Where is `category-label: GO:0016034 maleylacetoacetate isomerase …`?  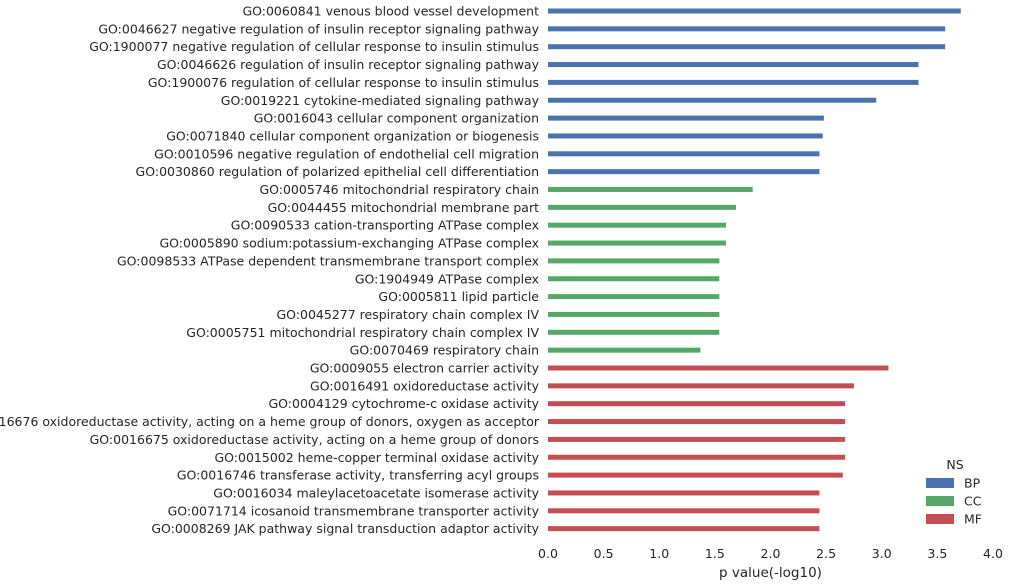 category-label: GO:0016034 maleylacetoacetate isomerase … is located at coordinates (376, 492).